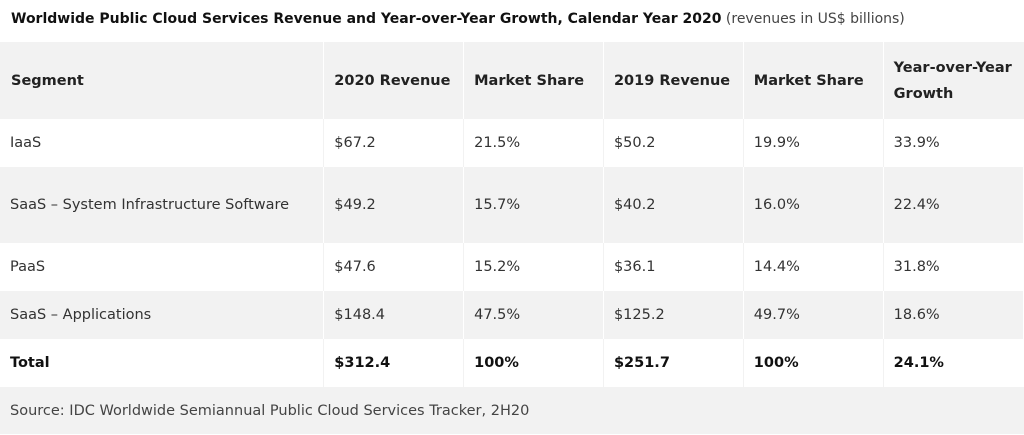 Image resolution: width=1024 pixels, height=435 pixels. I want to click on cell-2020-share: 15.7%, so click(533, 205).